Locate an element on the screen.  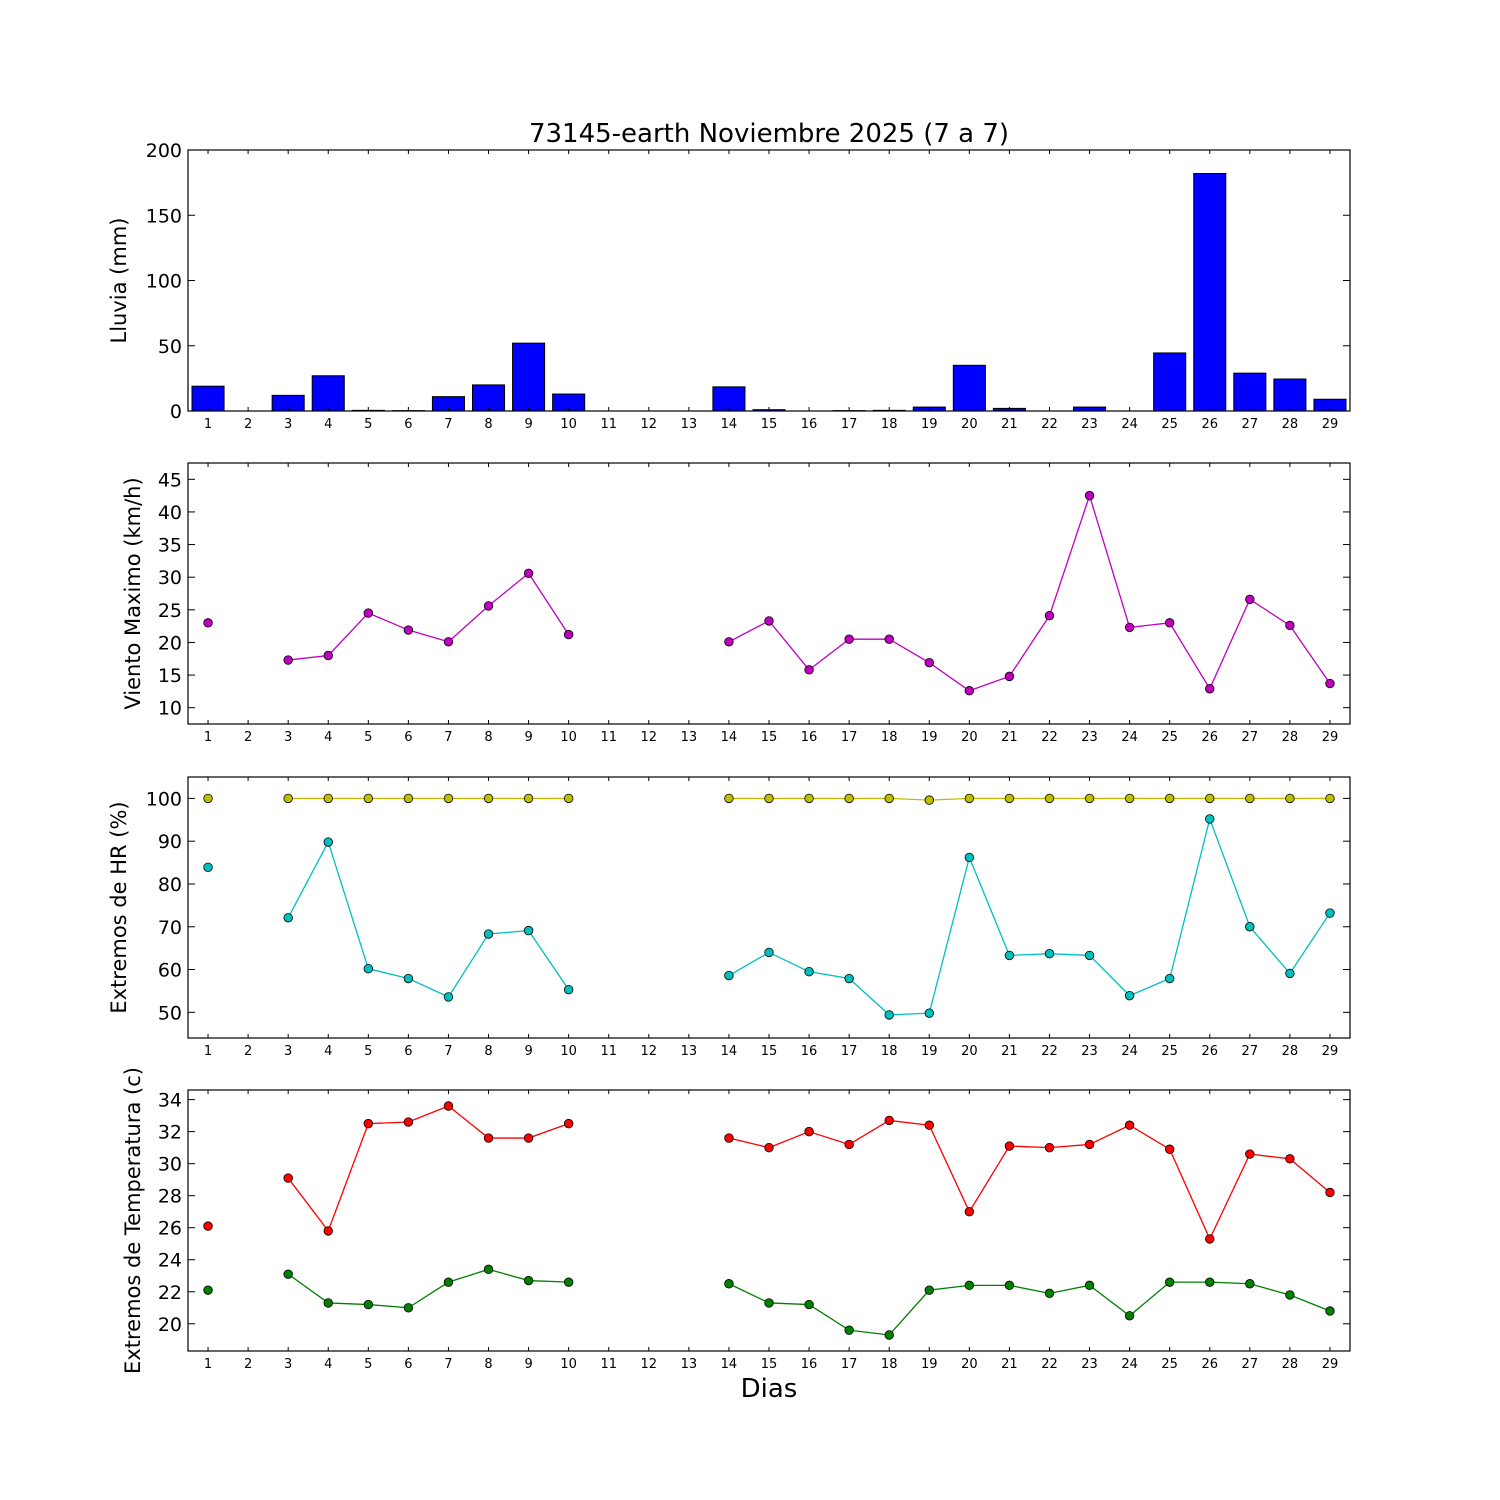
x-tick-label: 10 is located at coordinates (568, 1364).